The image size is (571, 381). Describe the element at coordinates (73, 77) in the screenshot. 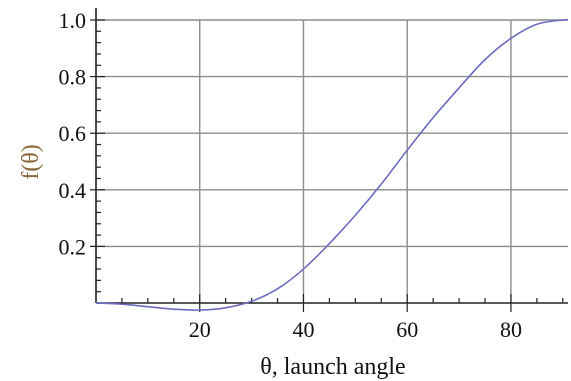

I see `y-tick-label: 0.8` at that location.